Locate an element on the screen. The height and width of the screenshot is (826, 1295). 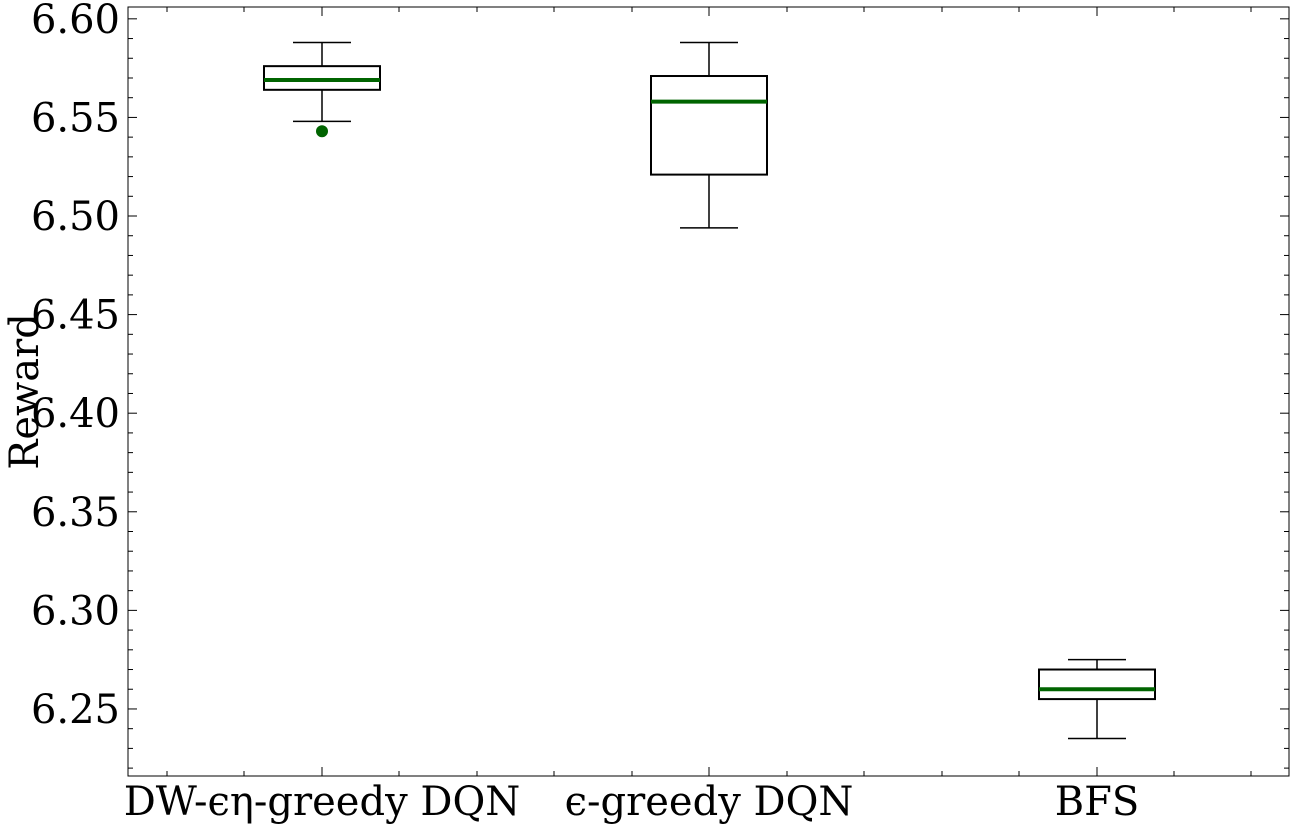
category-label: ϵ-greedy DQN is located at coordinates (709, 802).